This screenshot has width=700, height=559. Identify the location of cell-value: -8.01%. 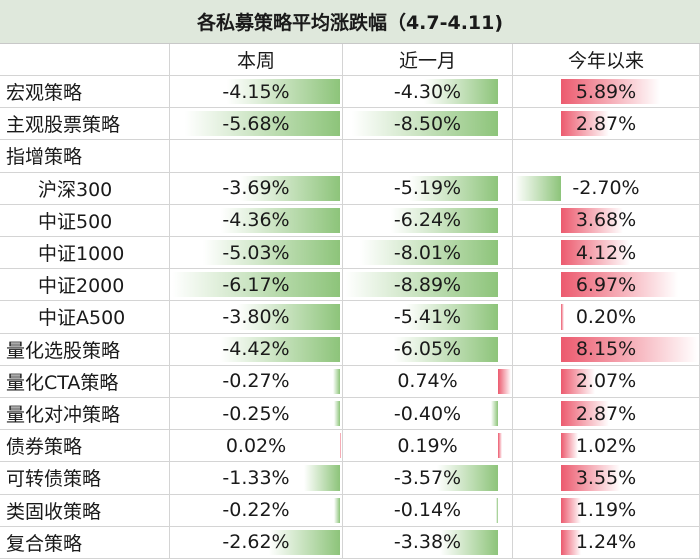
(427, 252).